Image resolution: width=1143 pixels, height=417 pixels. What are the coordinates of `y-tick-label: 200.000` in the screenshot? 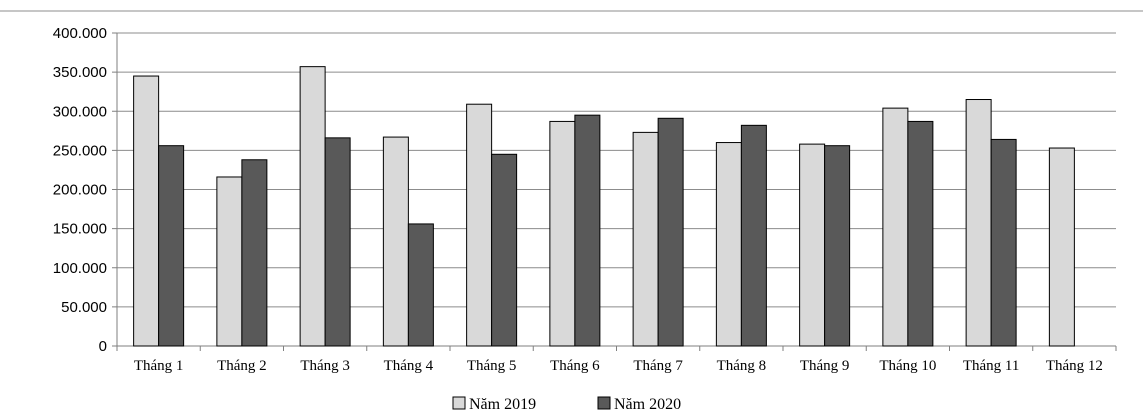 It's located at (80, 190).